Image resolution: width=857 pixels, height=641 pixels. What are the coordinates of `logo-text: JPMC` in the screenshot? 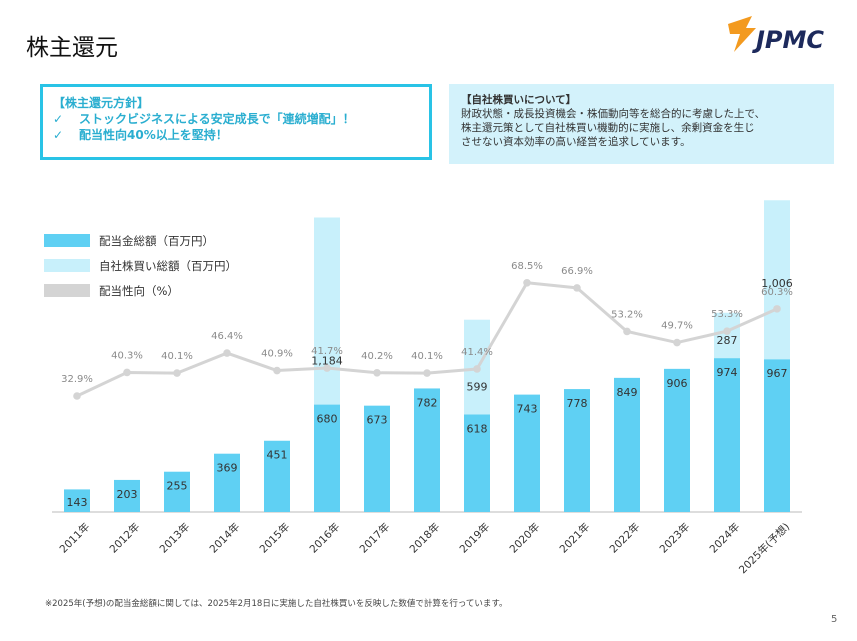 It's located at (788, 40).